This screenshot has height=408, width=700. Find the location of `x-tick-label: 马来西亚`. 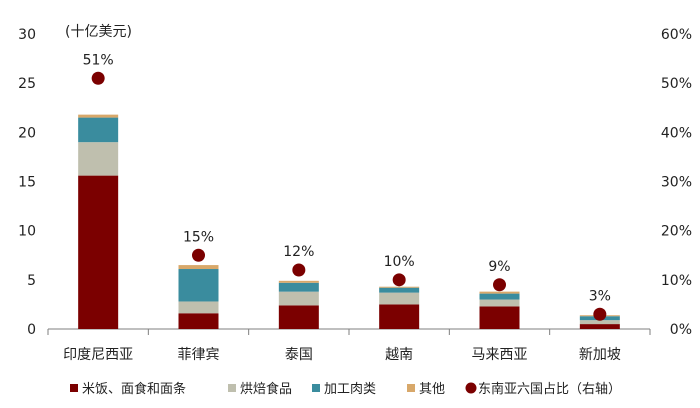

x-tick-label: 马来西亚 is located at coordinates (500, 355).